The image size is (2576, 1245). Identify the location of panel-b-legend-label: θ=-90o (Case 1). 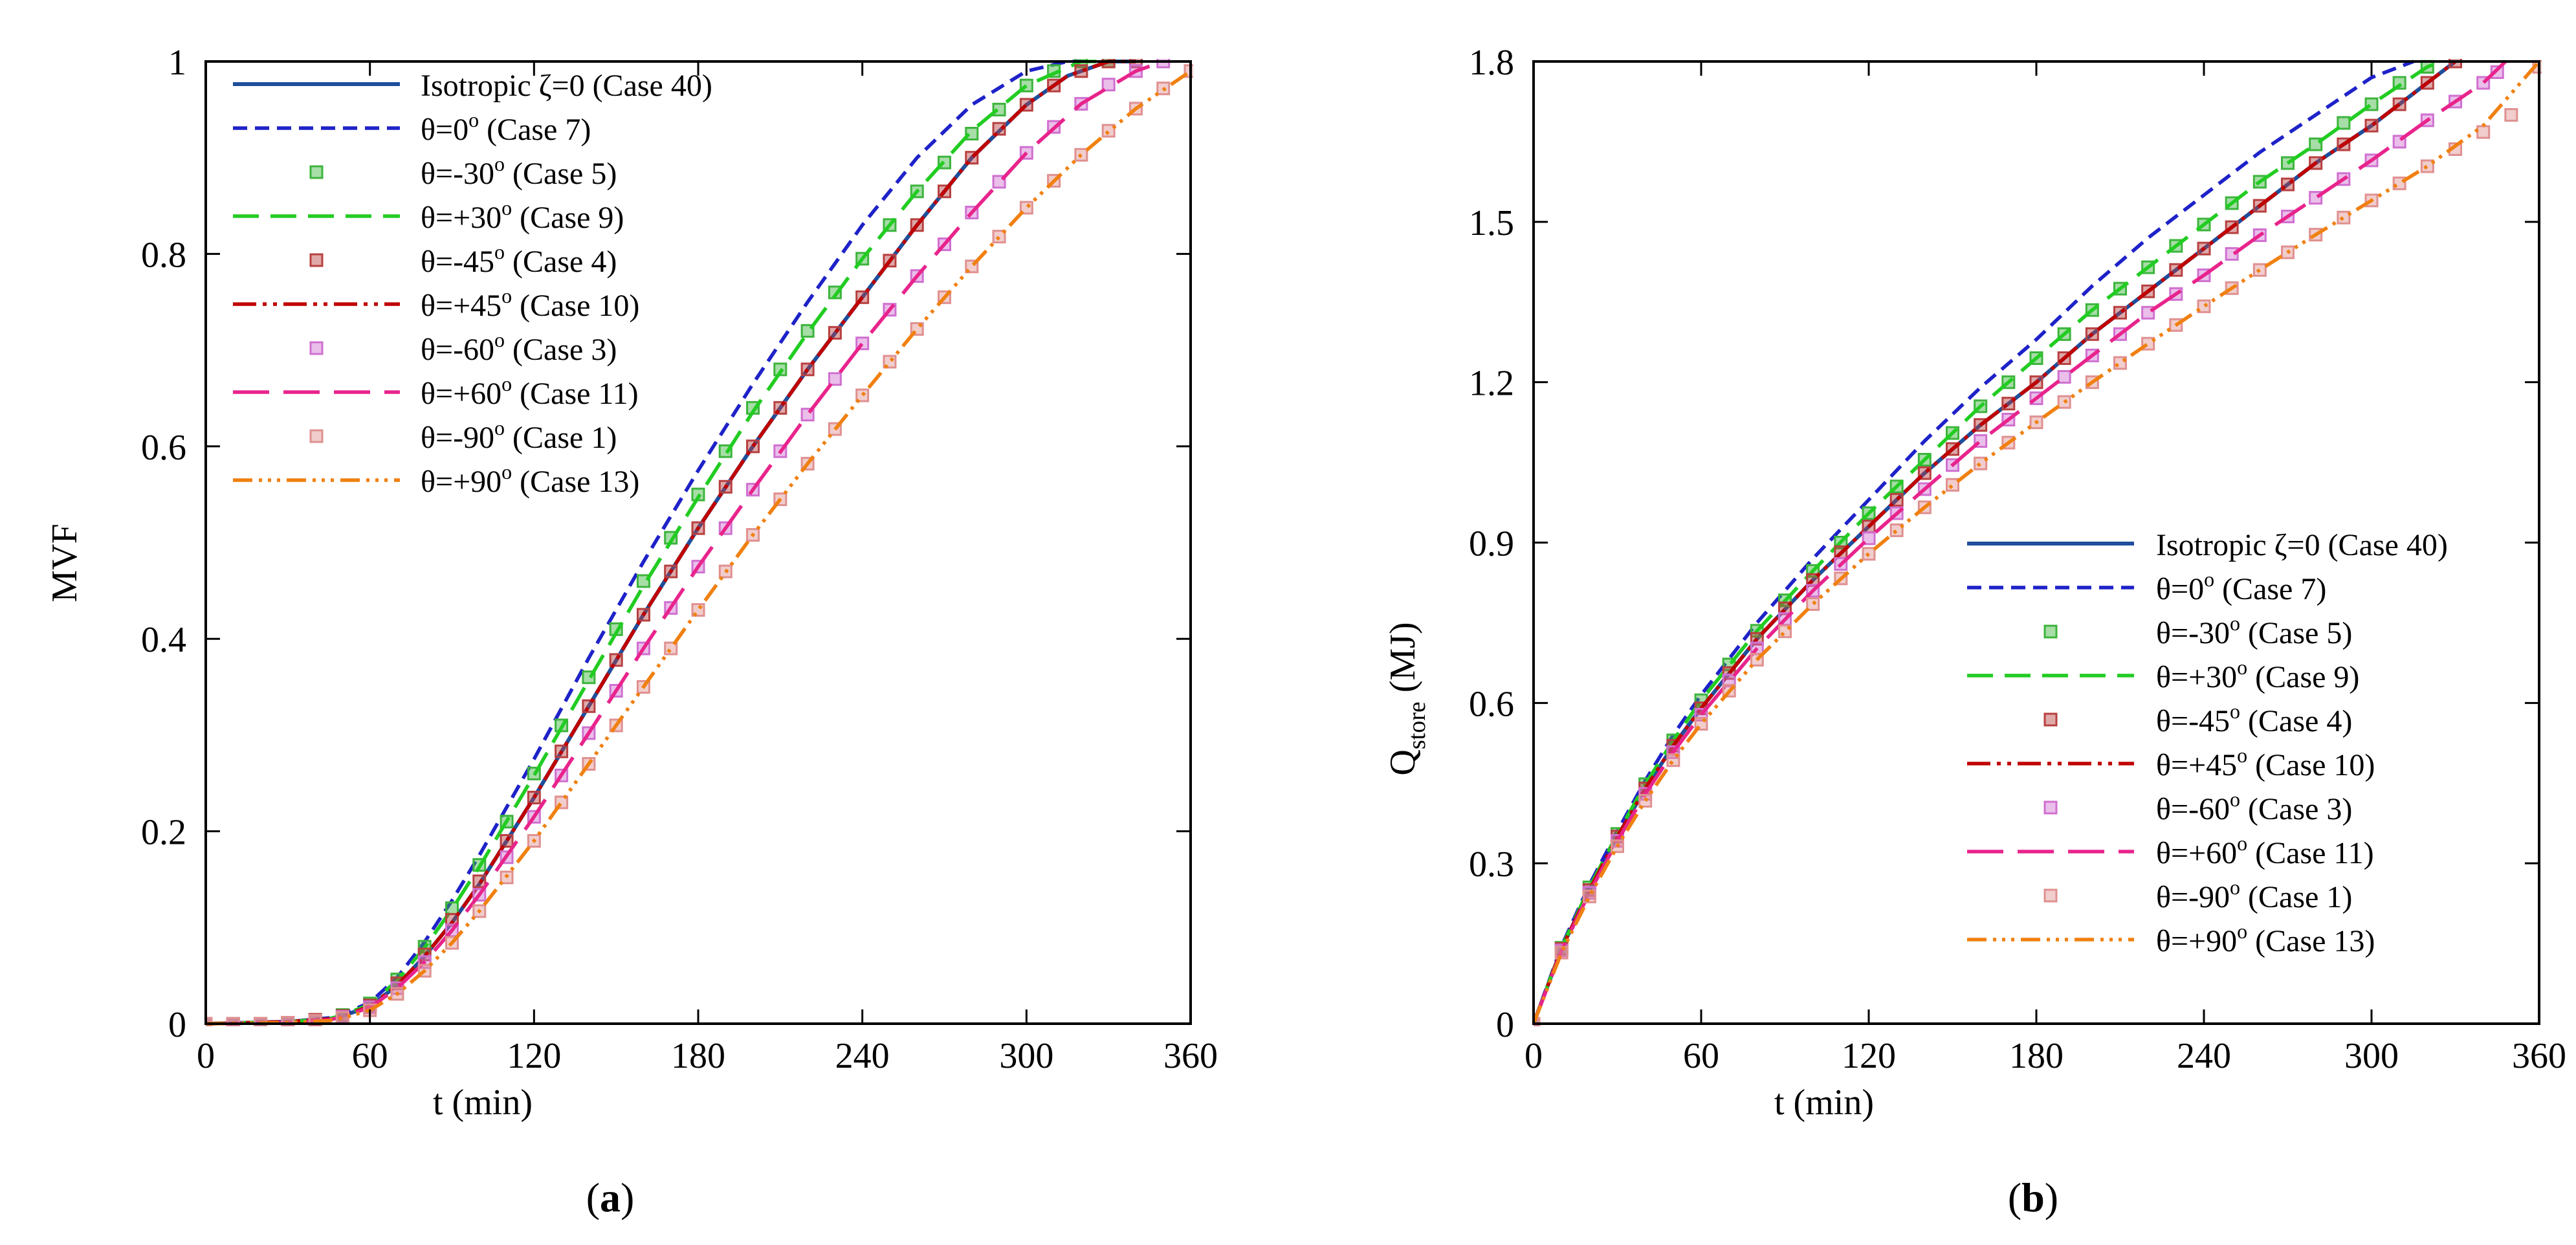
(2254, 895).